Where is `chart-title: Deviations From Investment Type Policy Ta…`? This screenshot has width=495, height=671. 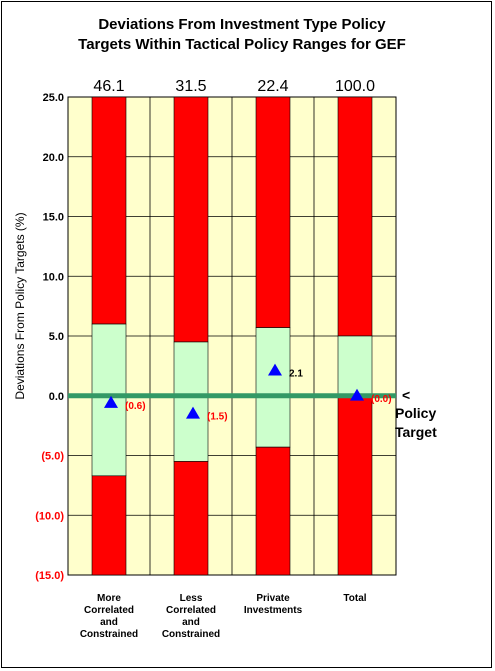 chart-title: Deviations From Investment Type Policy Ta… is located at coordinates (242, 34).